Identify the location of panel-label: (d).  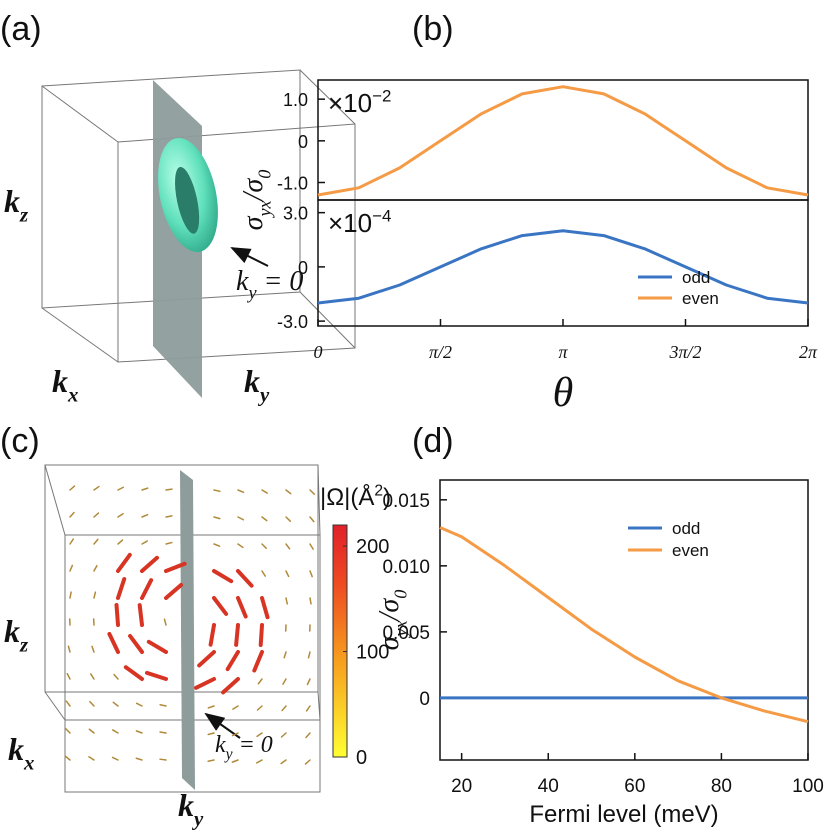
(433, 441).